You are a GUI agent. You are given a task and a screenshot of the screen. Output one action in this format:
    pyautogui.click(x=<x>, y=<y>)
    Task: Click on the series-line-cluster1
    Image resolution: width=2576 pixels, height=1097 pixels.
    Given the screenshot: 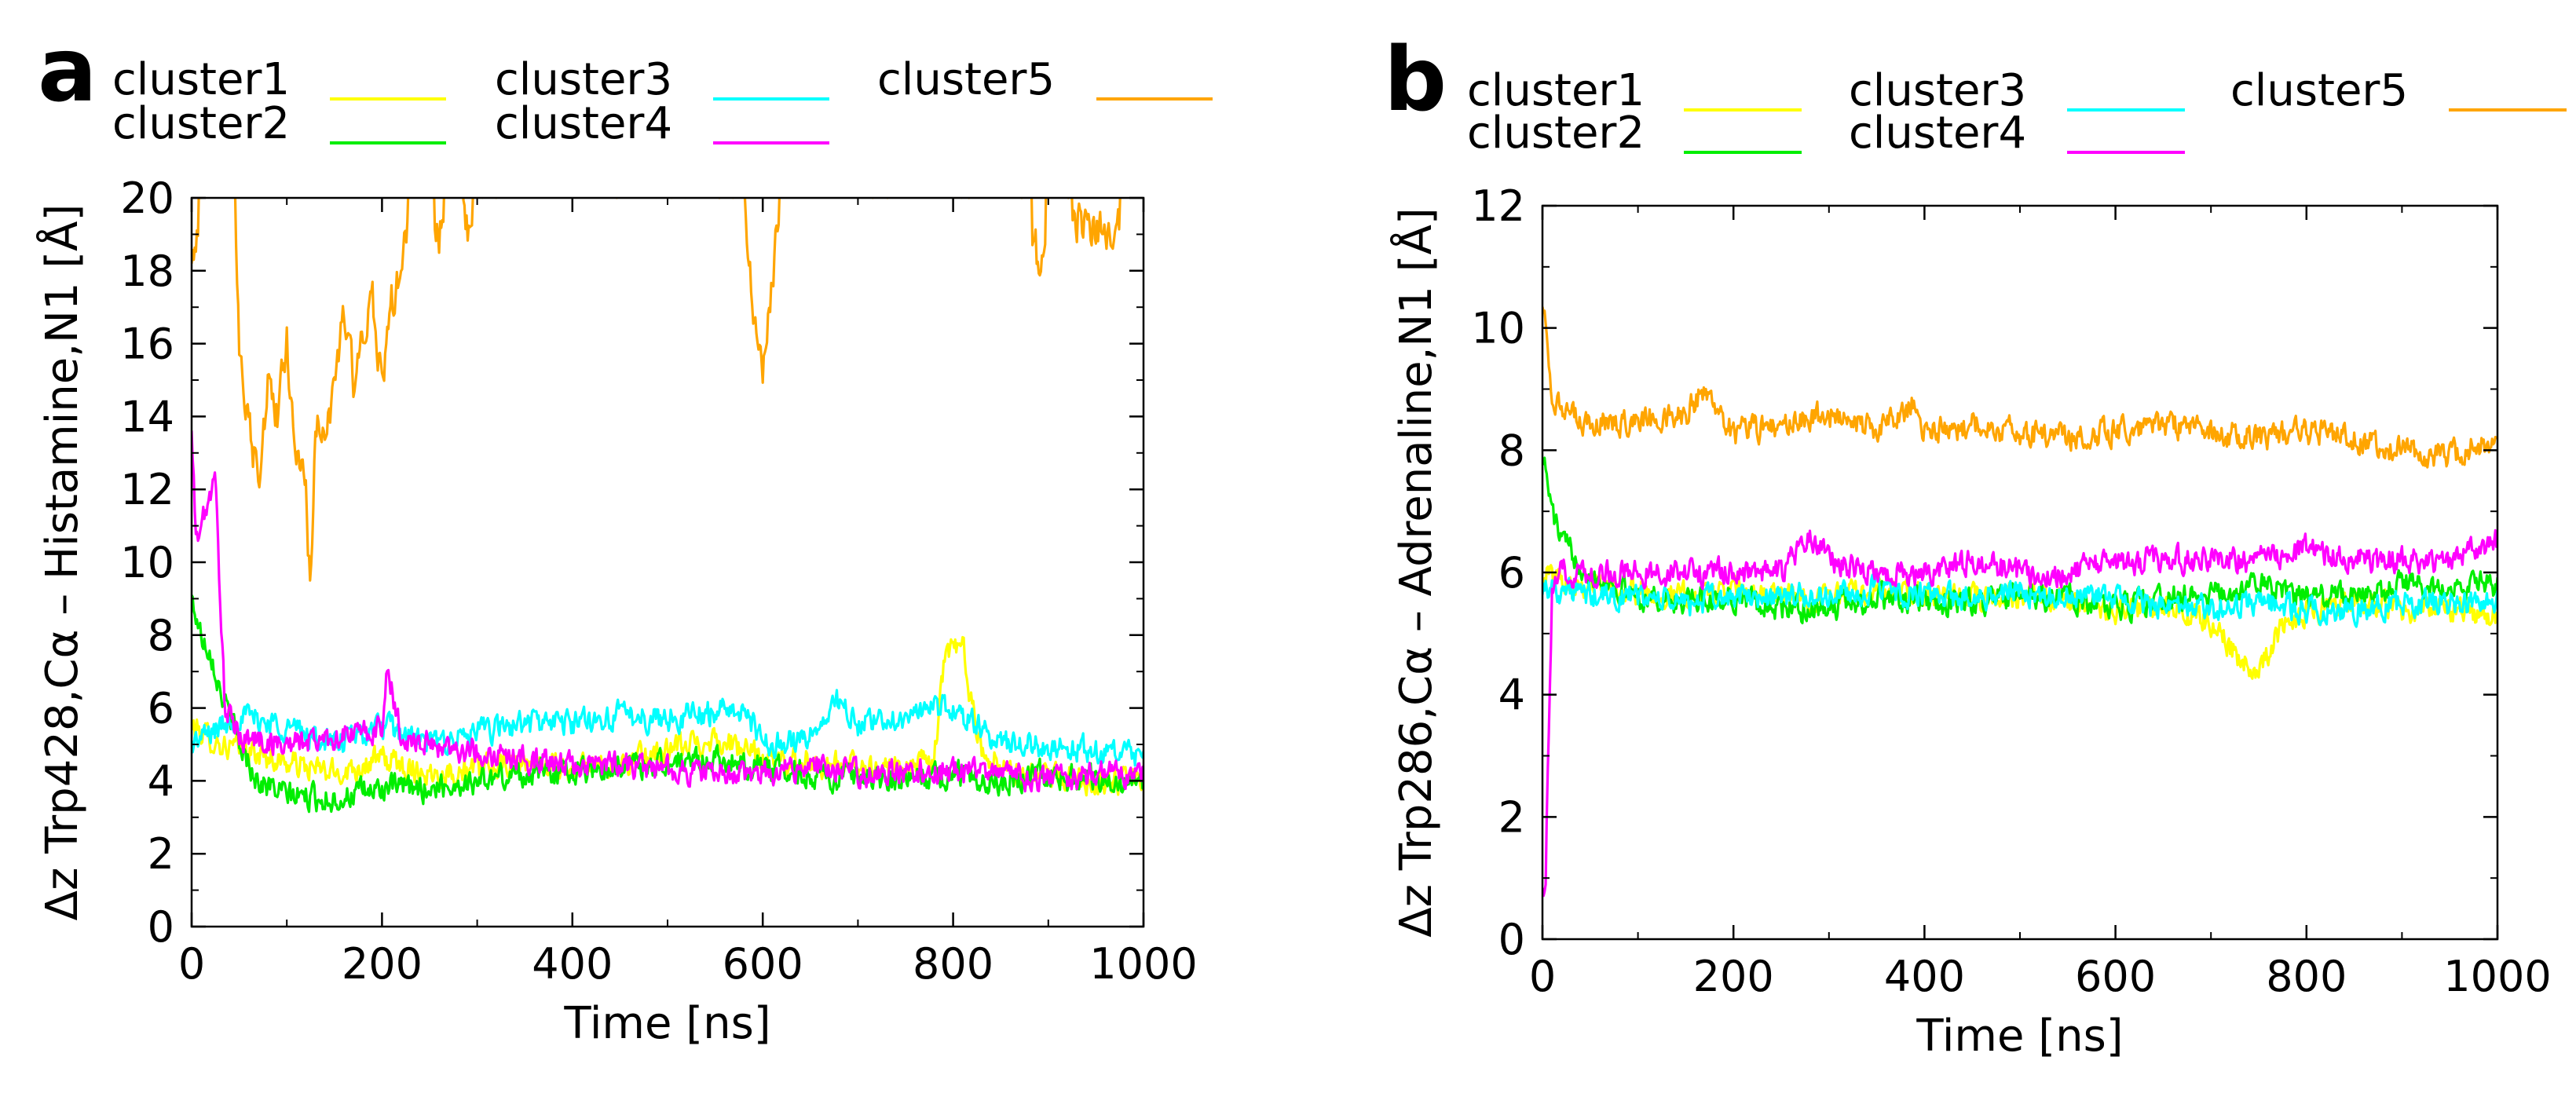 What is the action you would take?
    pyautogui.click(x=668, y=716)
    